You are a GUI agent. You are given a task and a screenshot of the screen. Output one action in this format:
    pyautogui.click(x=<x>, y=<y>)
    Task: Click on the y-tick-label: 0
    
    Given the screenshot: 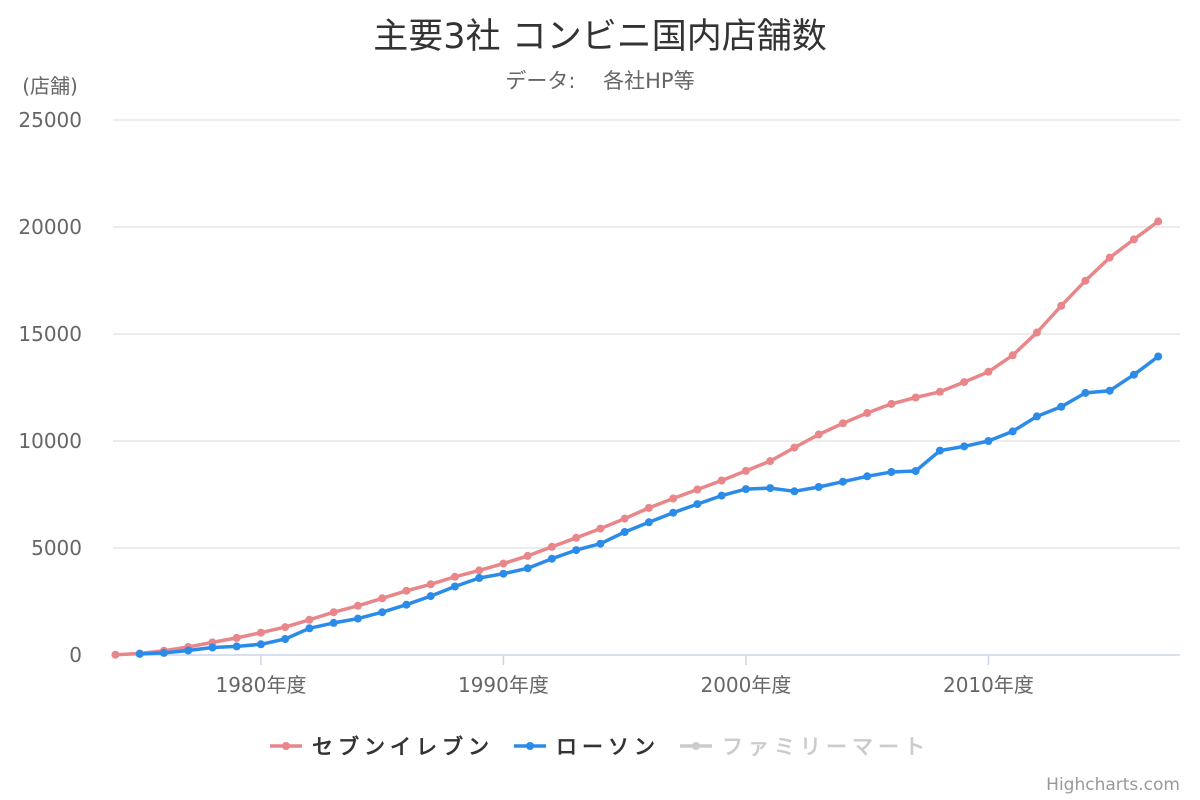 What is the action you would take?
    pyautogui.click(x=75, y=655)
    